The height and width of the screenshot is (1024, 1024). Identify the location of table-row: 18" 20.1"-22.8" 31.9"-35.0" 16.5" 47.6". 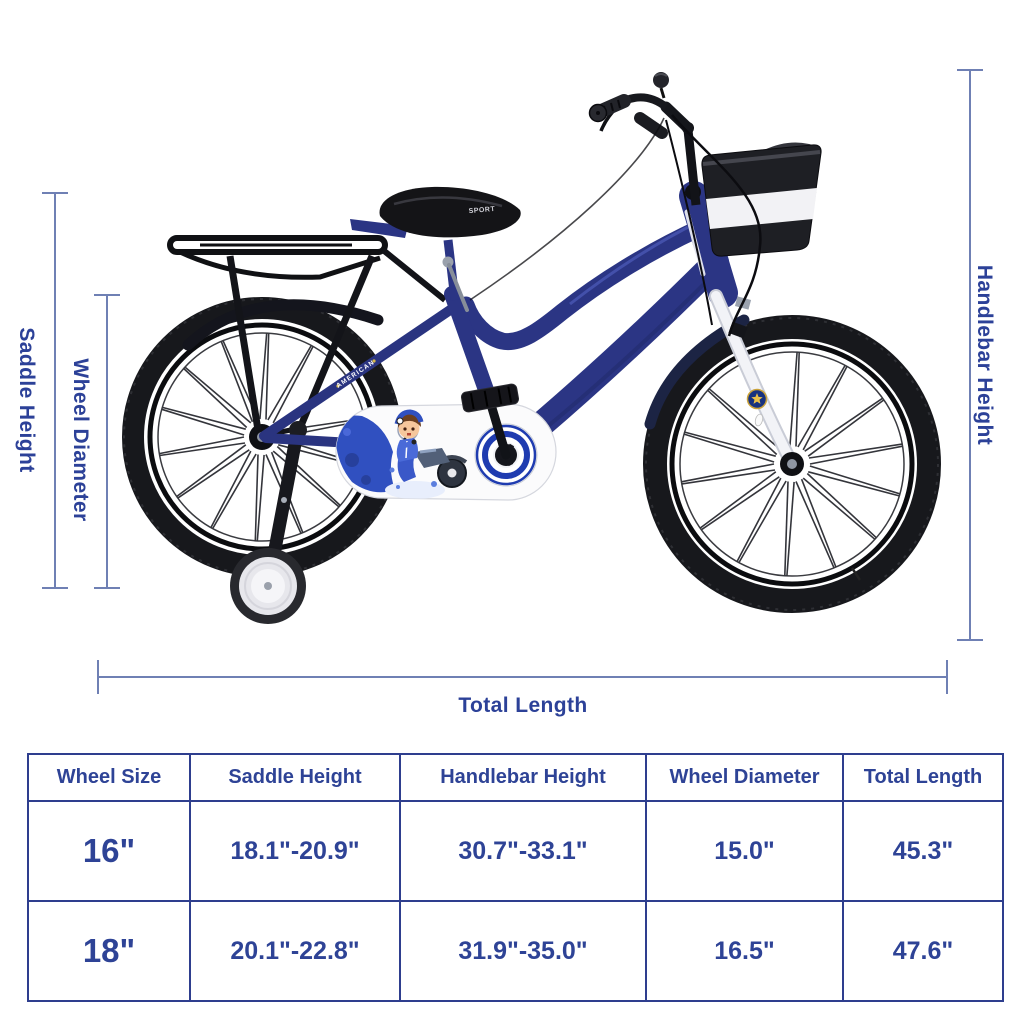
(515, 951).